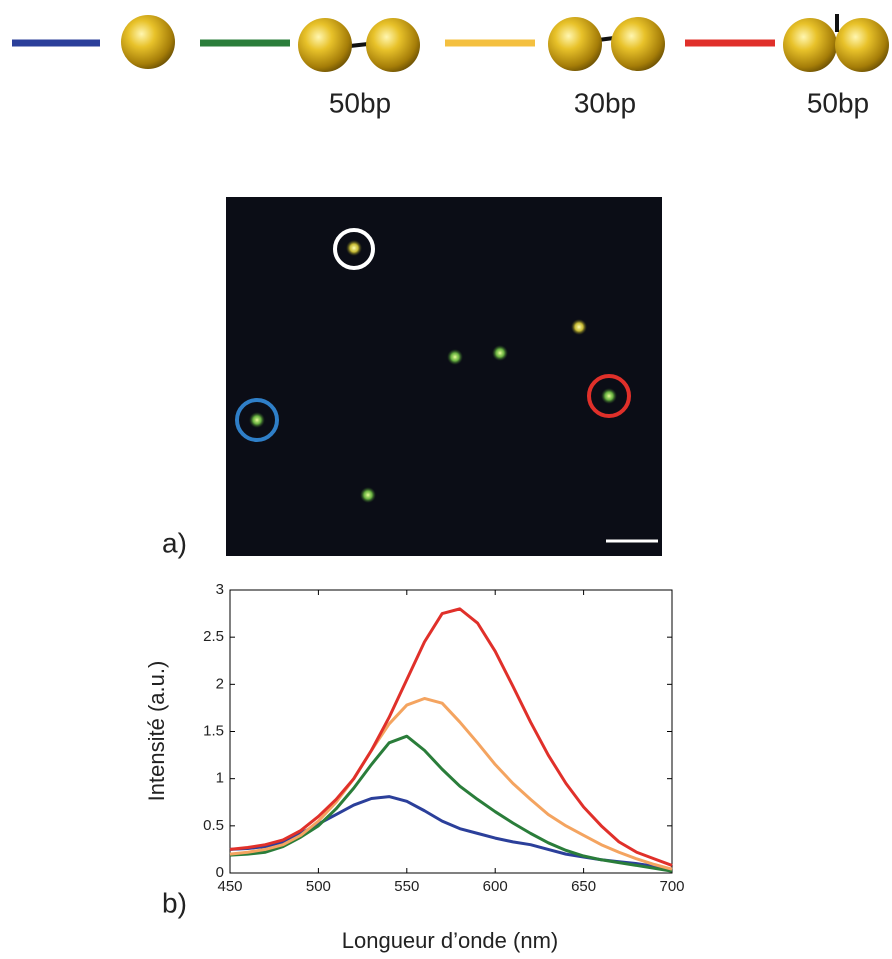 This screenshot has width=892, height=959. Describe the element at coordinates (359, 45) in the screenshot. I see `linker` at that location.